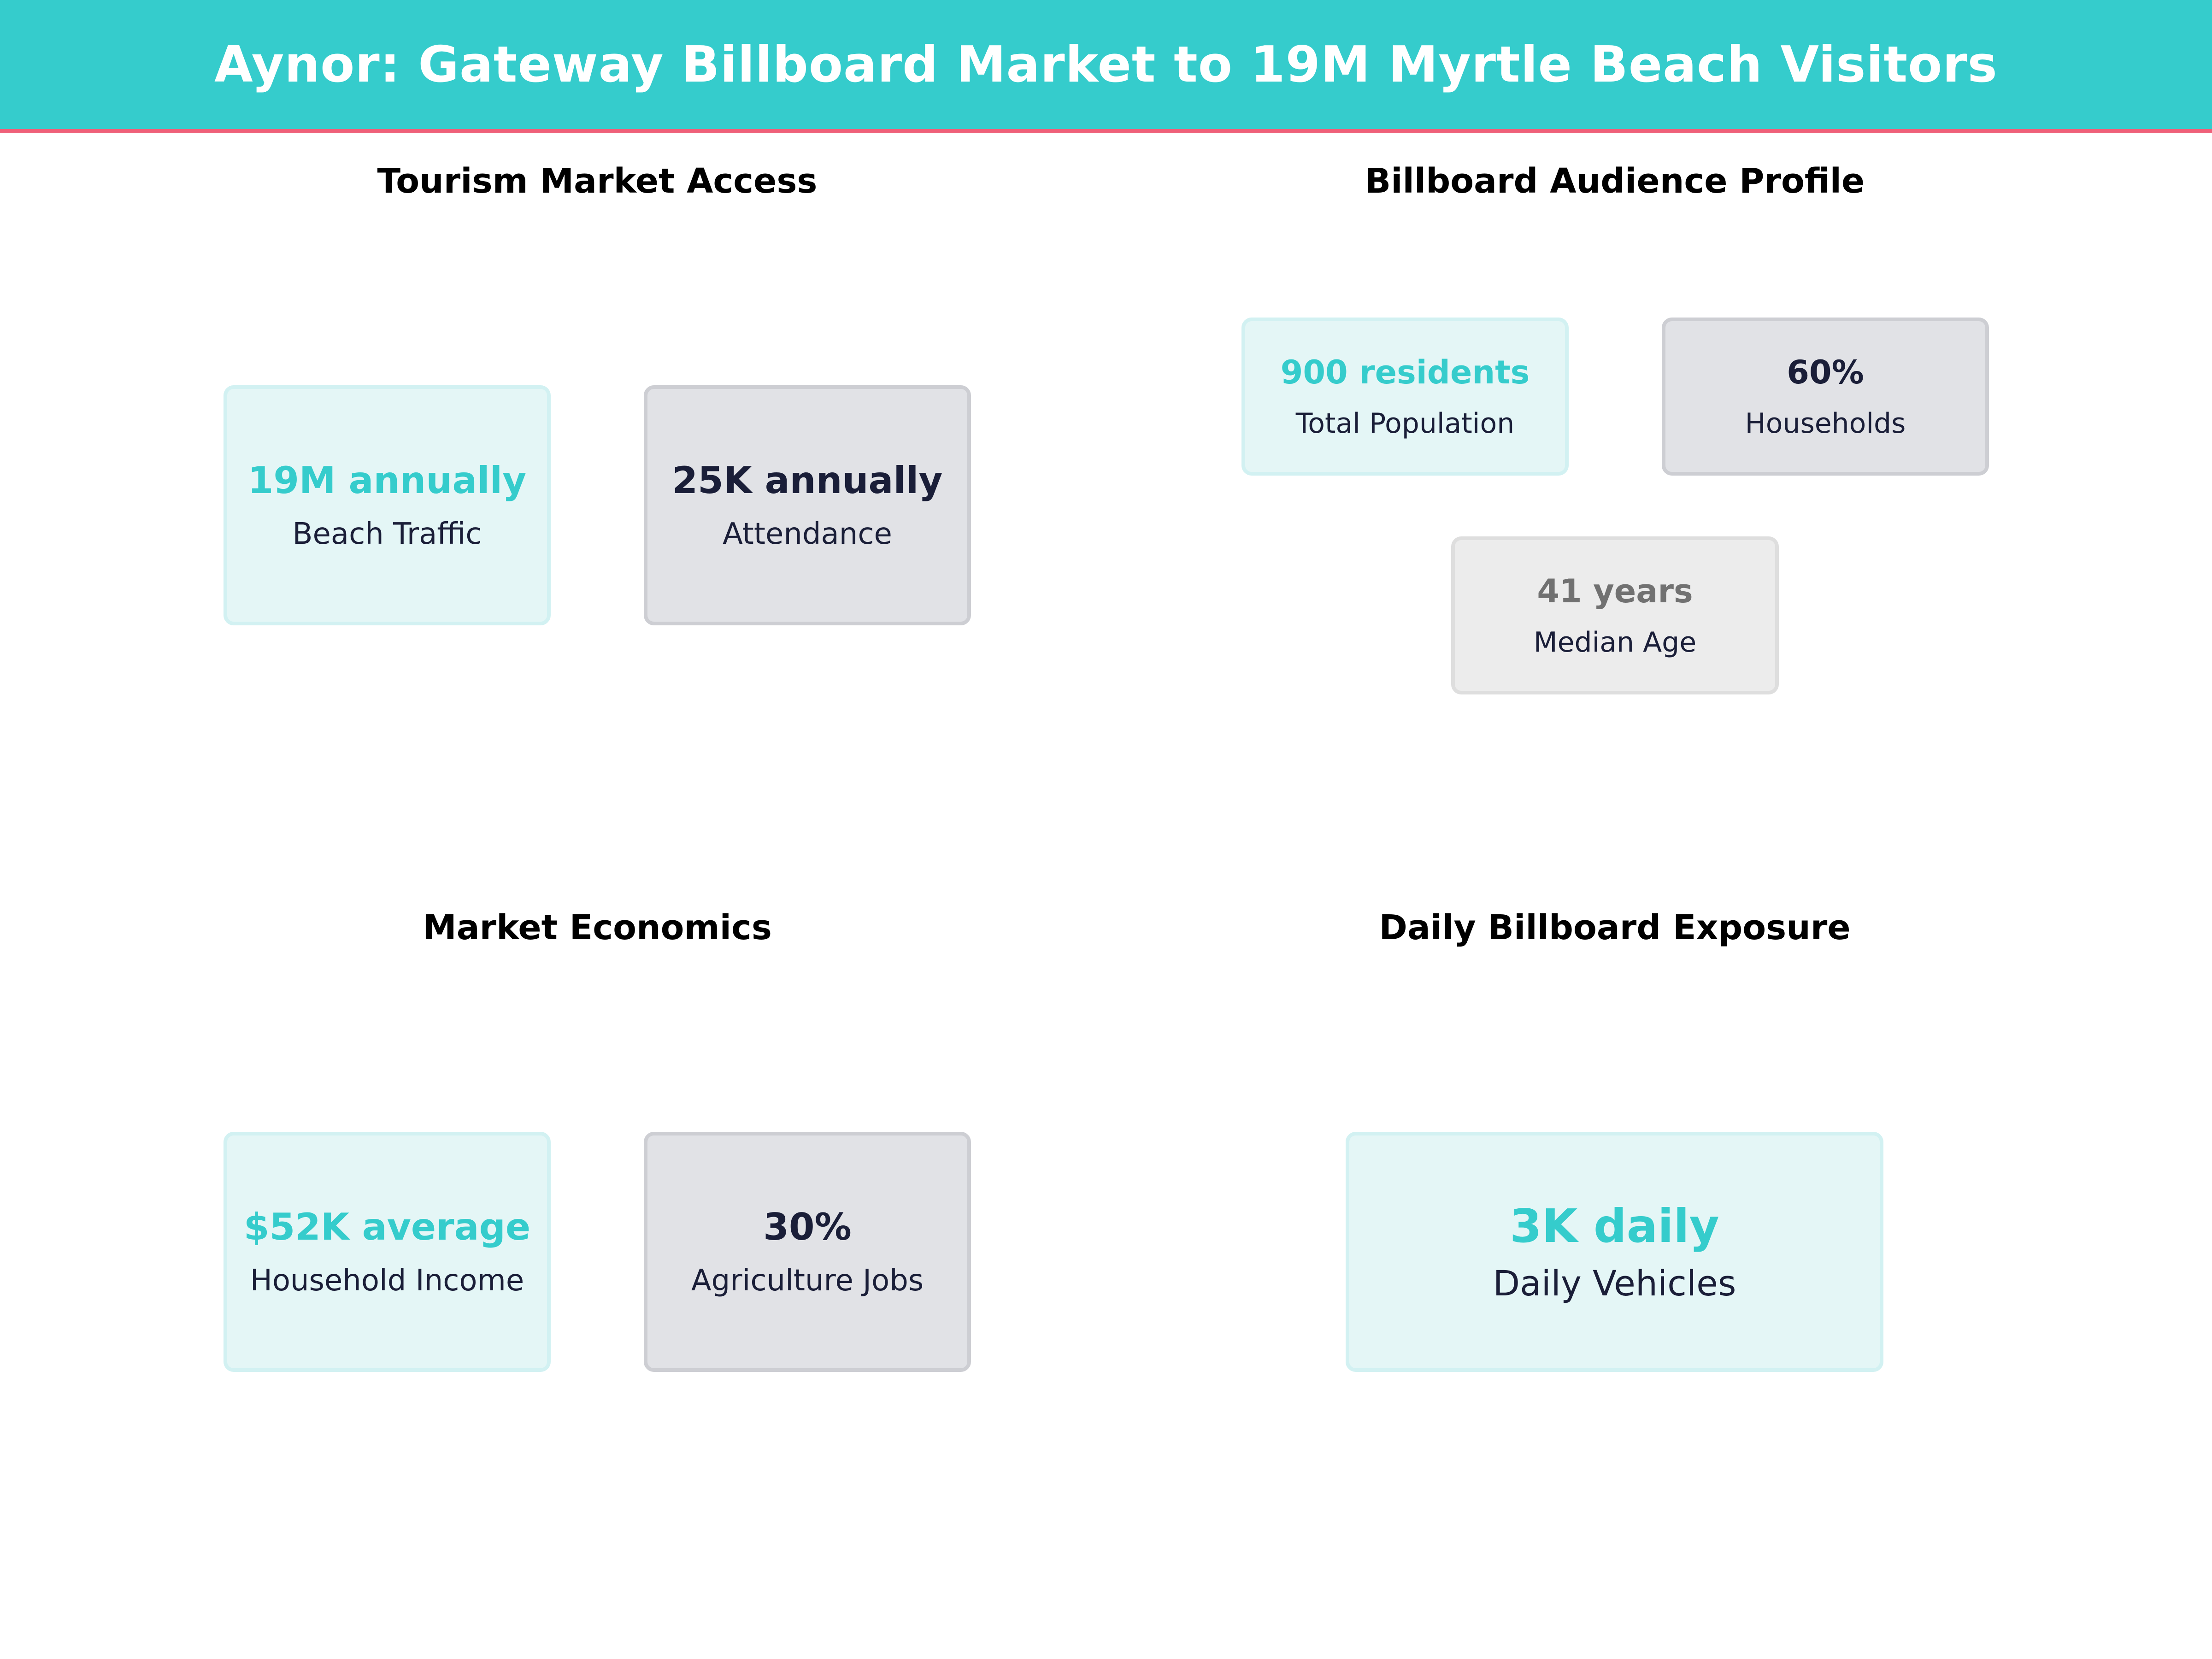 Image resolution: width=2212 pixels, height=1659 pixels. What do you see at coordinates (807, 1252) in the screenshot?
I see `stat-card-agriculture-jobs: 30% Agriculture Jobs` at bounding box center [807, 1252].